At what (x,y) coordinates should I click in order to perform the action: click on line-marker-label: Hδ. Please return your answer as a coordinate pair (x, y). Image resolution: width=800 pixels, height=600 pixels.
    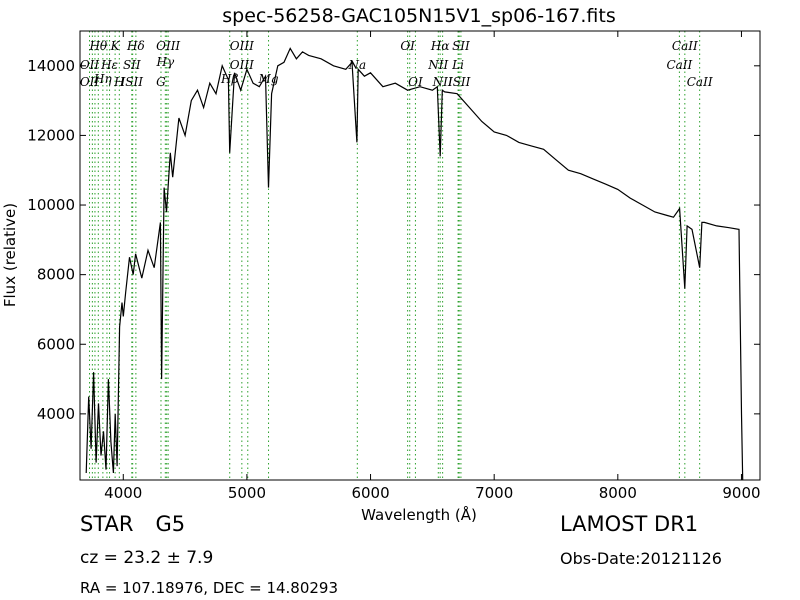
    Looking at the image, I should click on (135, 46).